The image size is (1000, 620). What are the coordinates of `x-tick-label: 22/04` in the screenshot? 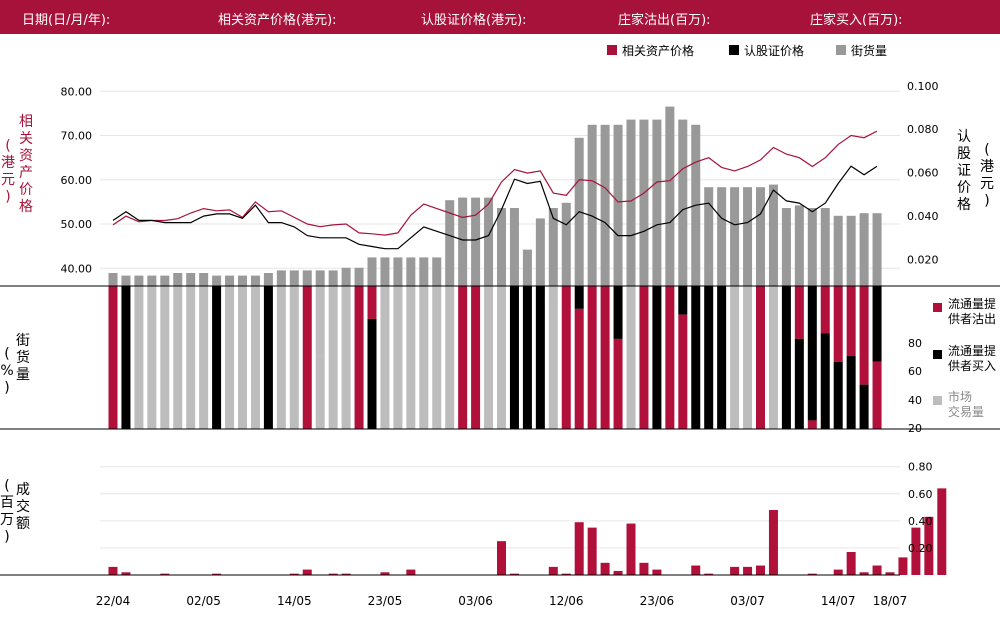 It's located at (113, 601).